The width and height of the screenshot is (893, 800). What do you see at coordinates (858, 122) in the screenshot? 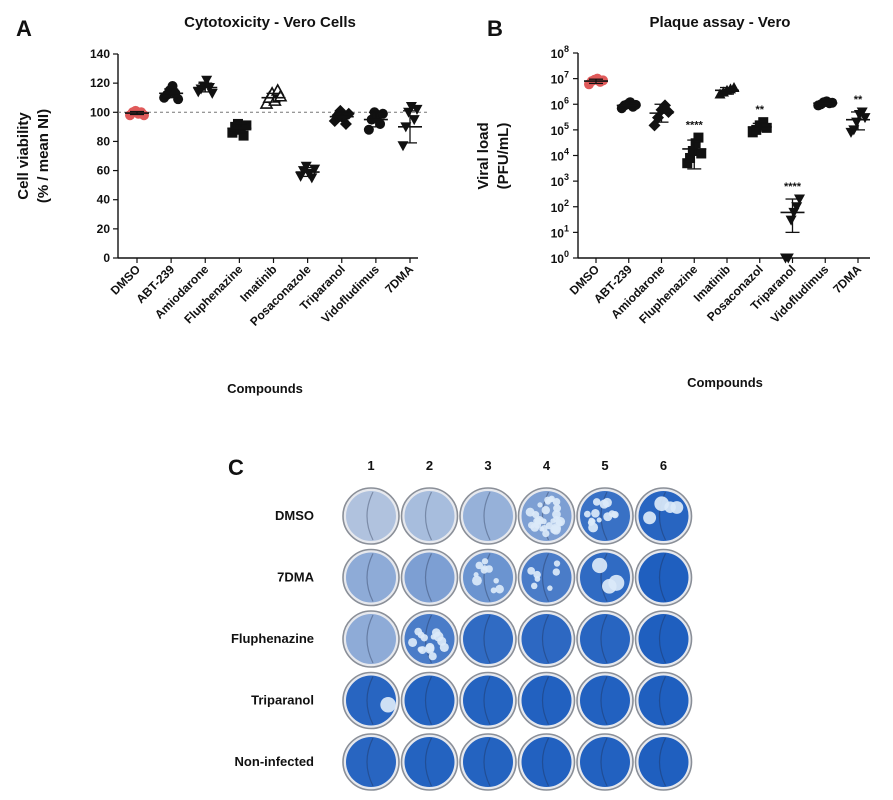
I see `chart-b-series-7dma` at bounding box center [858, 122].